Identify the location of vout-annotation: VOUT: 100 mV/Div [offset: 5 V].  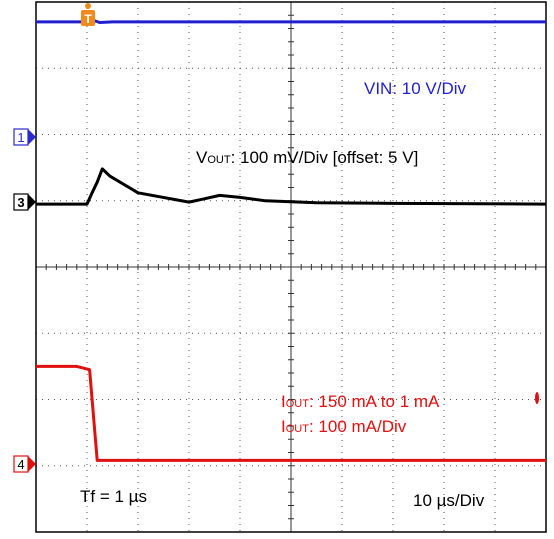
(307, 157).